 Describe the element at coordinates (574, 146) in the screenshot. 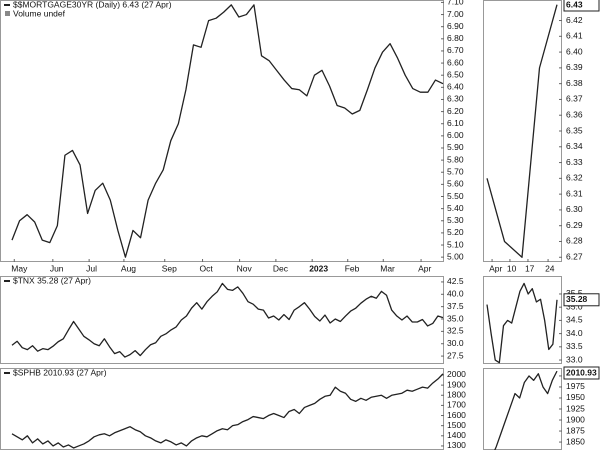

I see `y-tick-label: 6.34` at that location.